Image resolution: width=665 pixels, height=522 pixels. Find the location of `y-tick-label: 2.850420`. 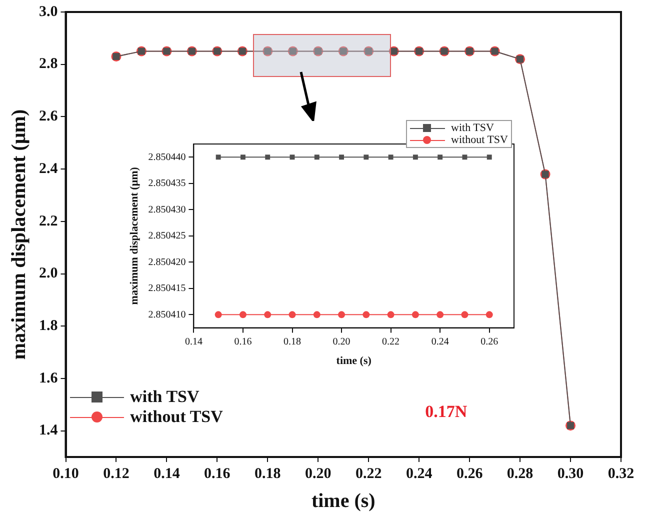

y-tick-label: 2.850420 is located at coordinates (167, 262).